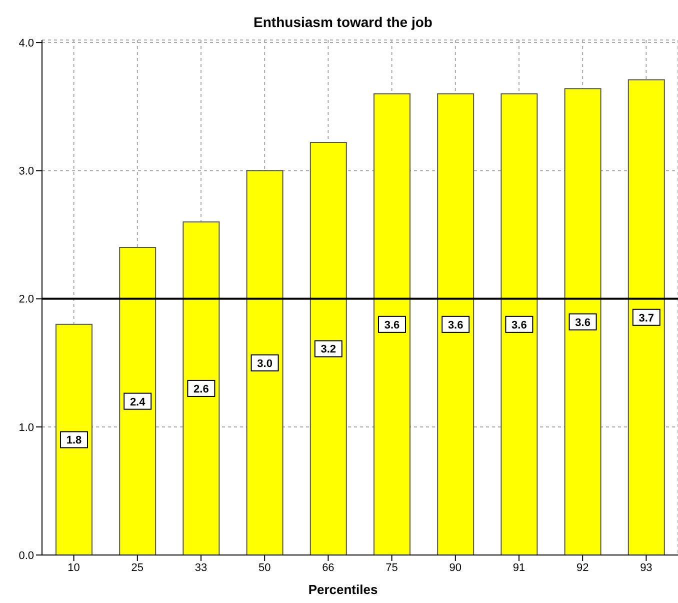 This screenshot has height=603, width=678. Describe the element at coordinates (328, 568) in the screenshot. I see `x-tick-label: 66` at that location.